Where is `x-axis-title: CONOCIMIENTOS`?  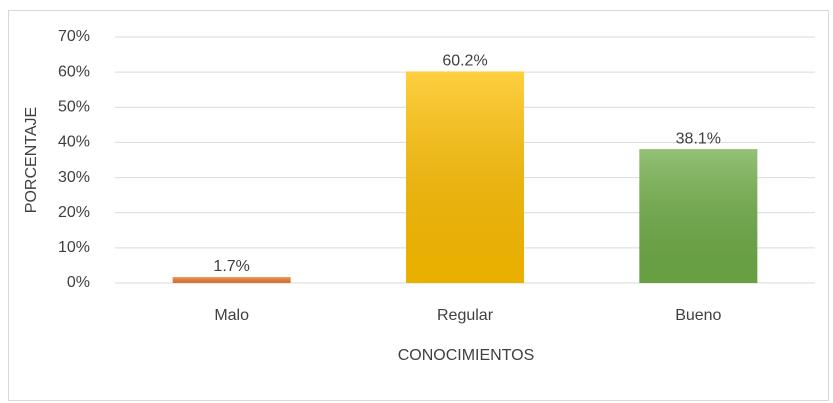 x-axis-title: CONOCIMIENTOS is located at coordinates (466, 355).